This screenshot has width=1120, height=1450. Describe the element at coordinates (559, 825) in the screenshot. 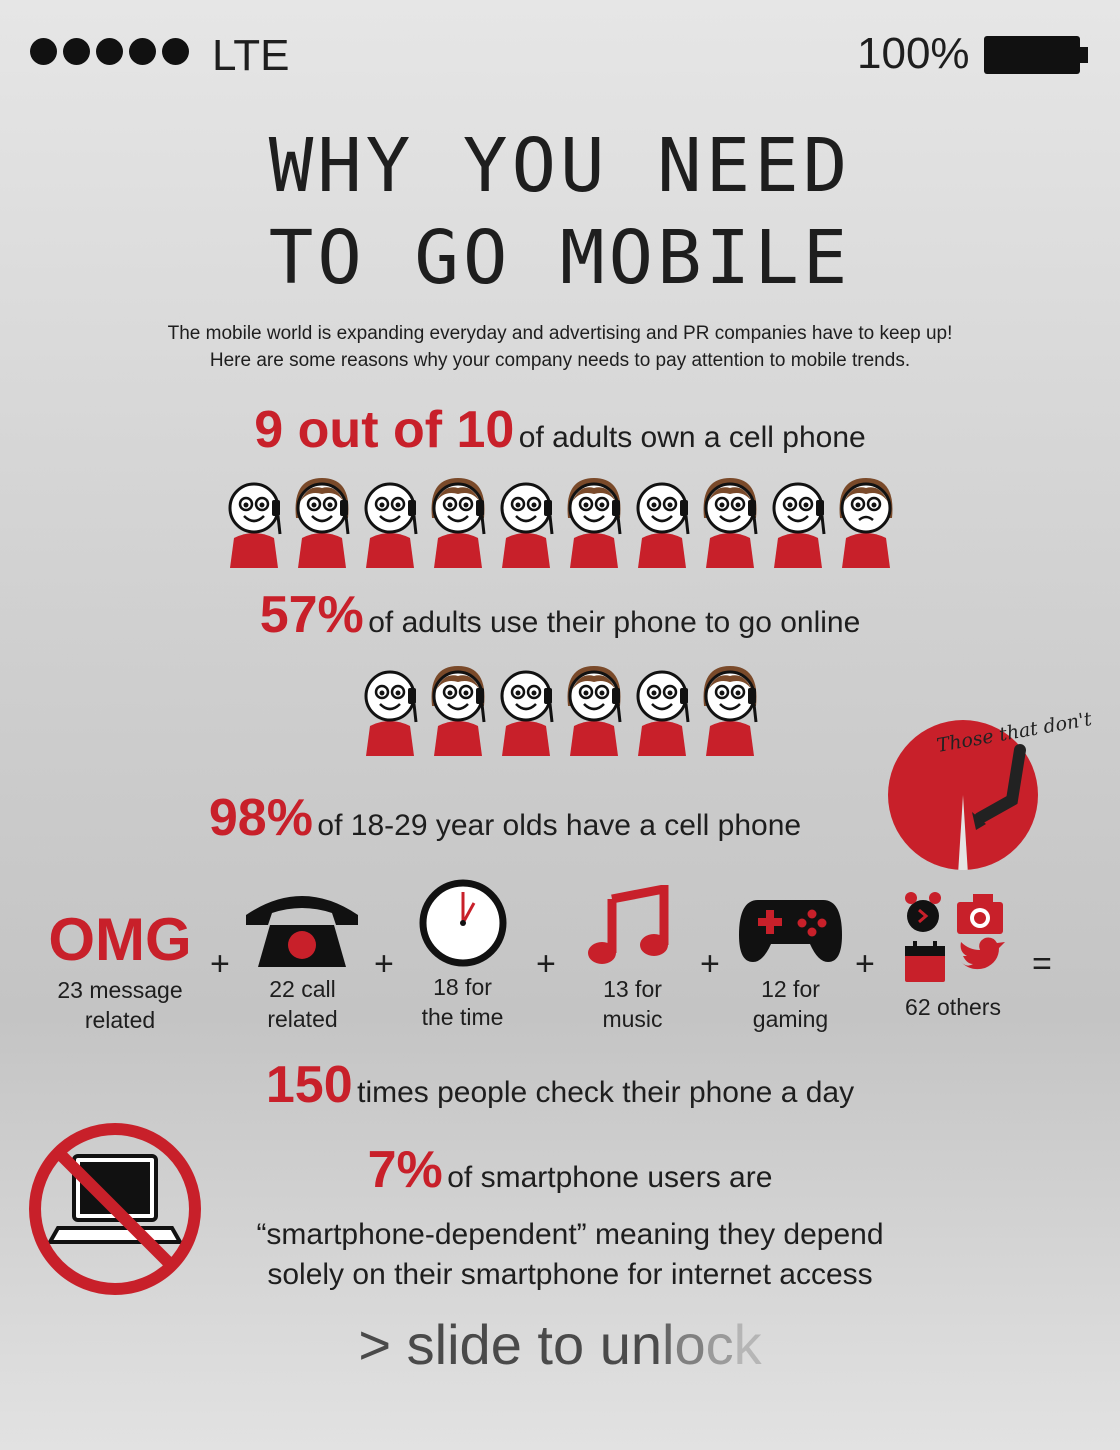

I see `stat-young-text: of 18-29 year olds have a cell phone` at that location.